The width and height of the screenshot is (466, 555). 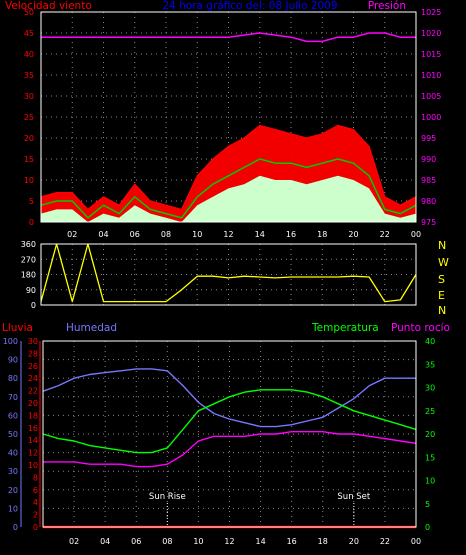 What do you see at coordinates (13, 415) in the screenshot?
I see `humidity-y-tick-label: 60` at bounding box center [13, 415].